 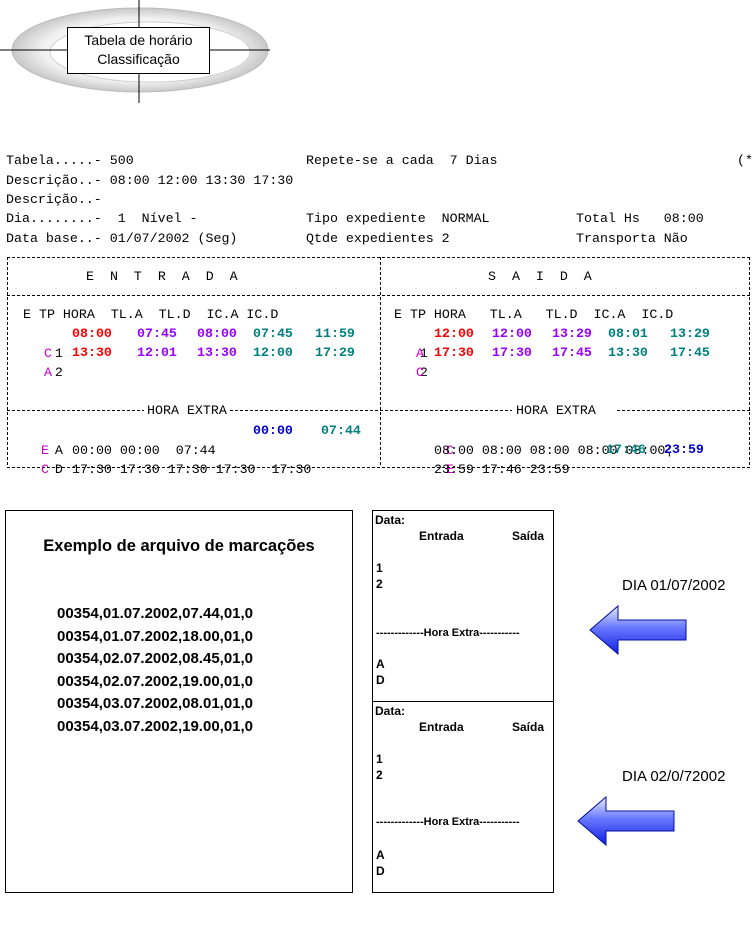 What do you see at coordinates (138, 59) in the screenshot?
I see `logo-title-line2: Classificação` at bounding box center [138, 59].